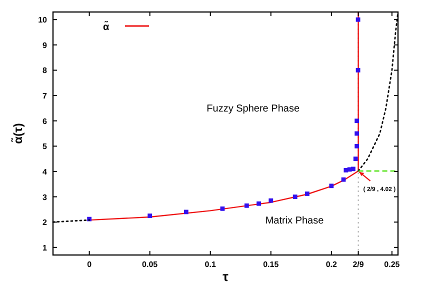 The image size is (448, 285). I want to click on x-tick-label: 0.1, so click(210, 264).